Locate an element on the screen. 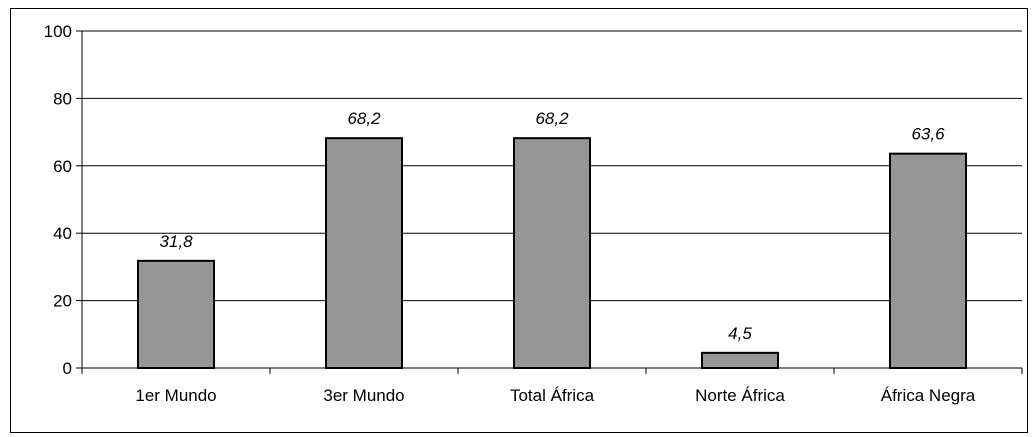  x-category-label: 3er Mundo is located at coordinates (363, 395).